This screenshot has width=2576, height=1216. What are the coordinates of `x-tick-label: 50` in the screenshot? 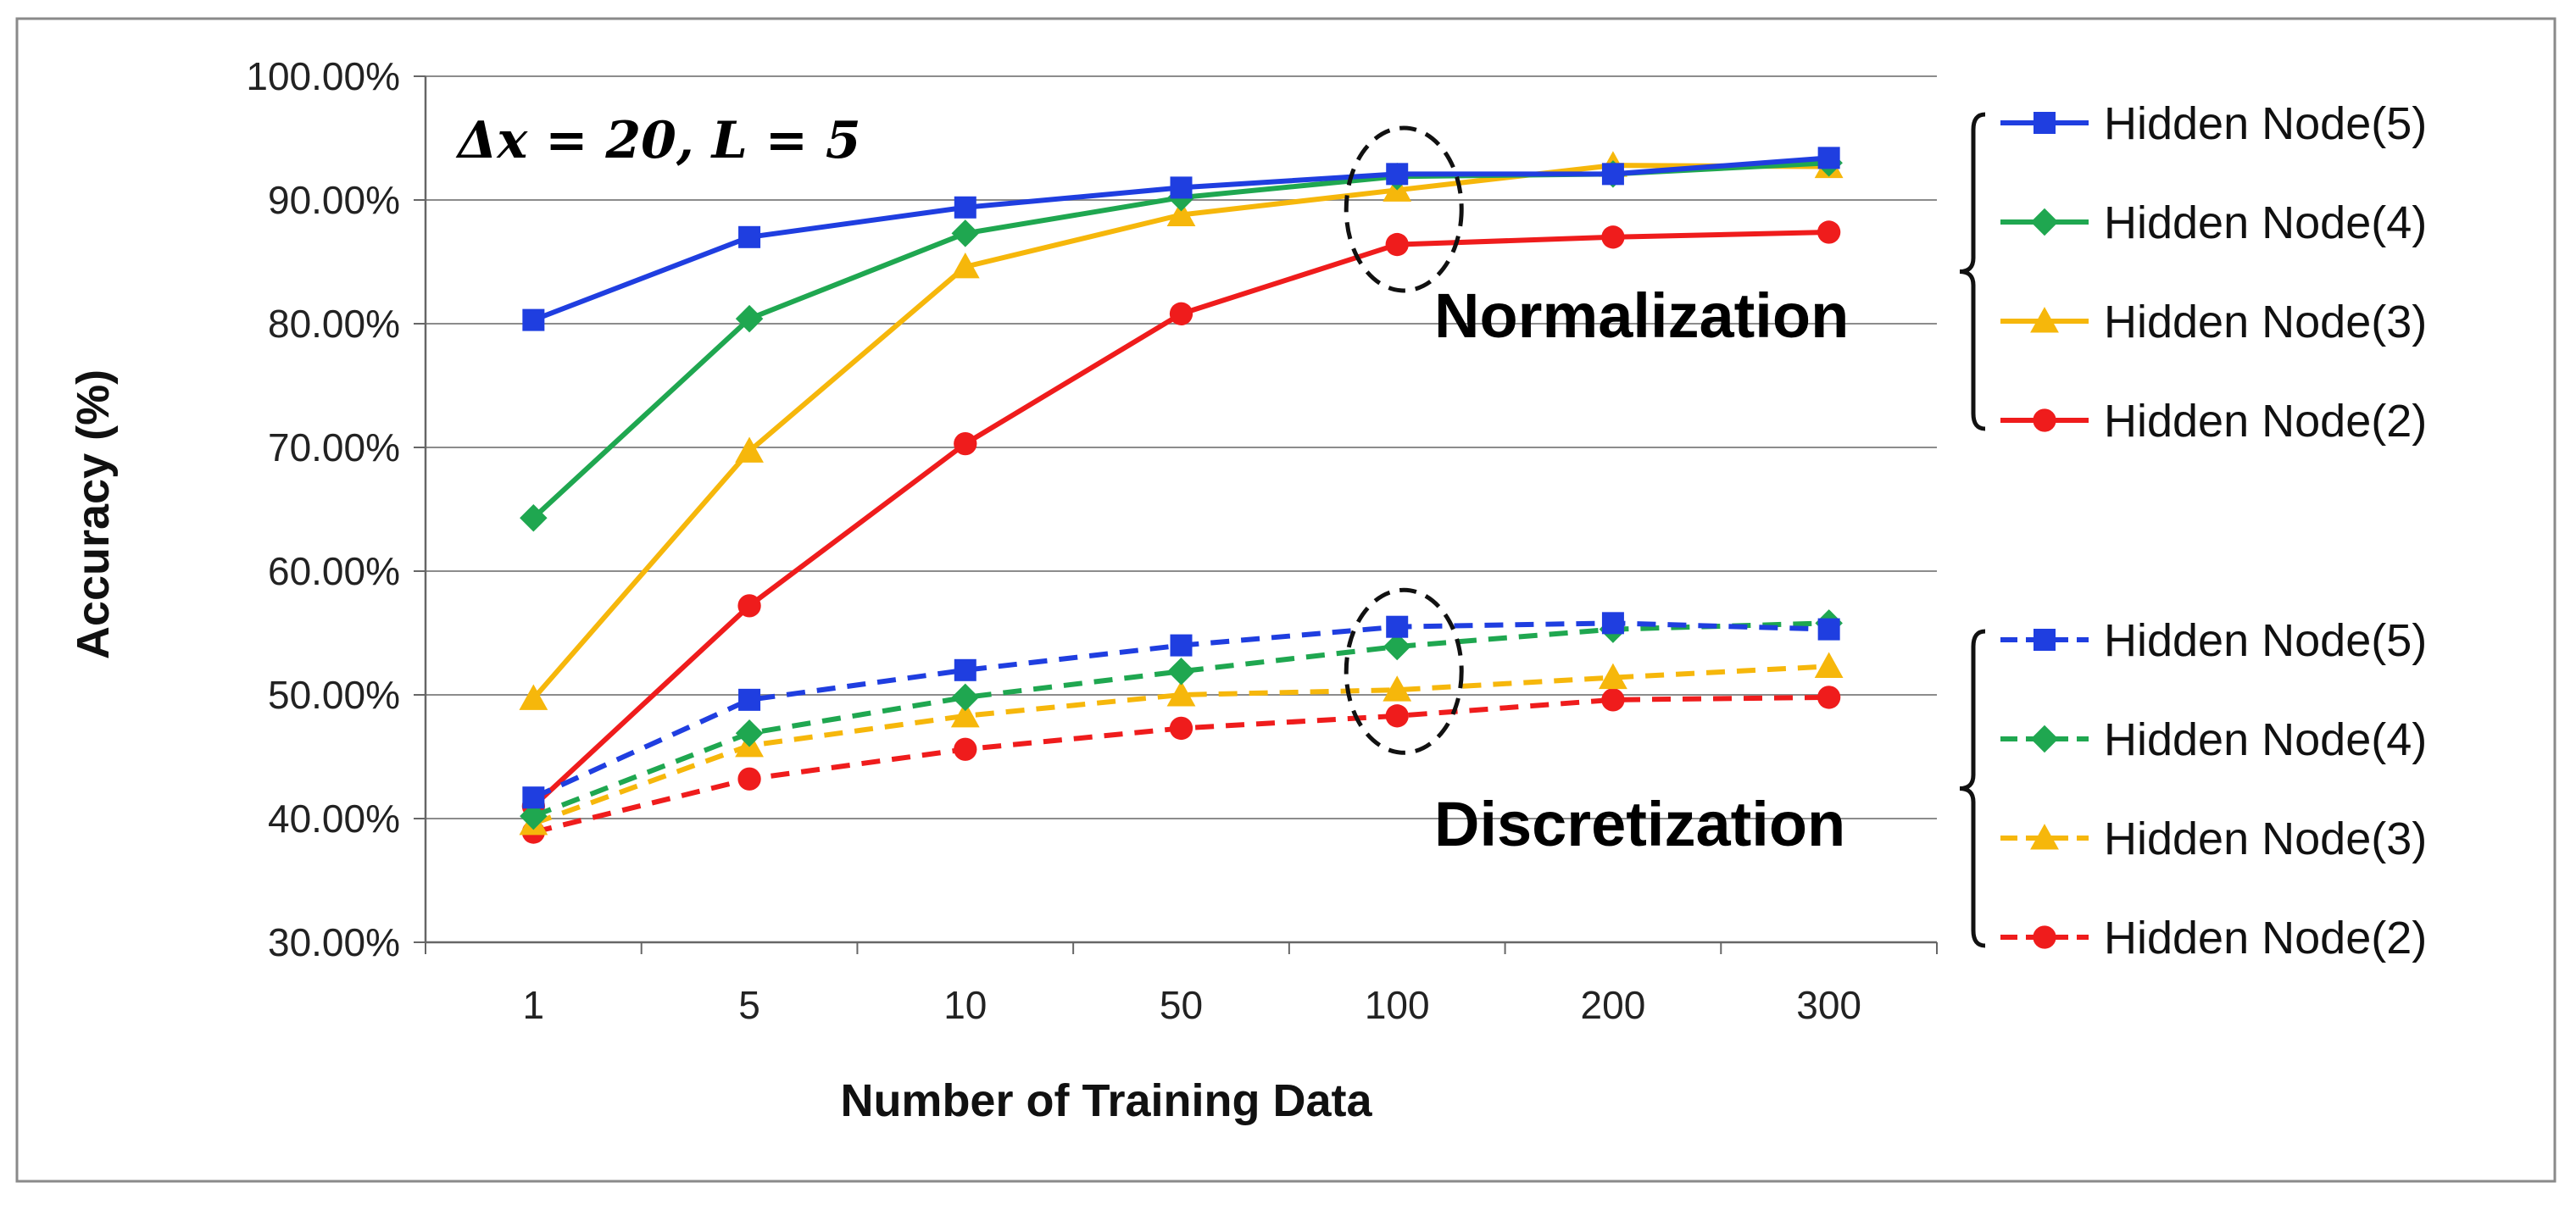 It's located at (1181, 1005).